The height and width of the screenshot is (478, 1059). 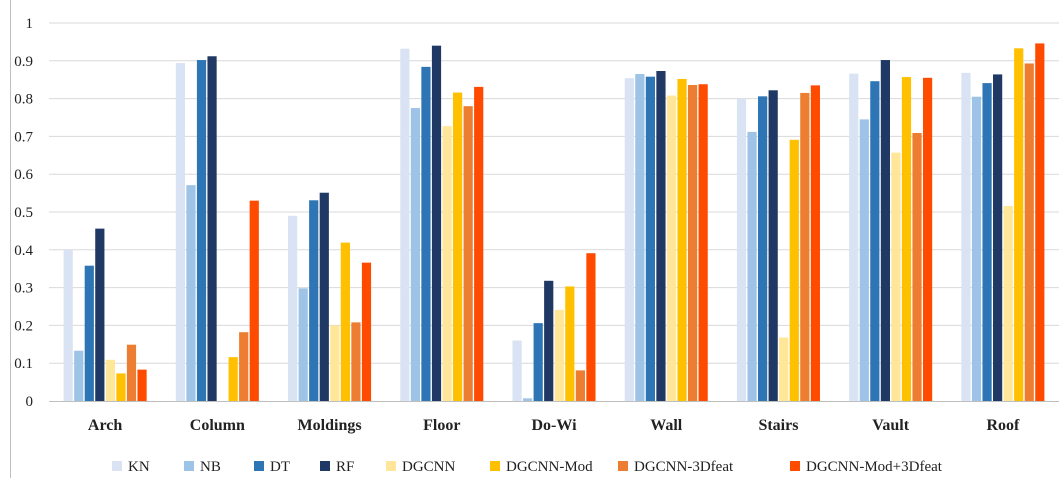 I want to click on bar-rf-moldings, so click(x=324, y=296).